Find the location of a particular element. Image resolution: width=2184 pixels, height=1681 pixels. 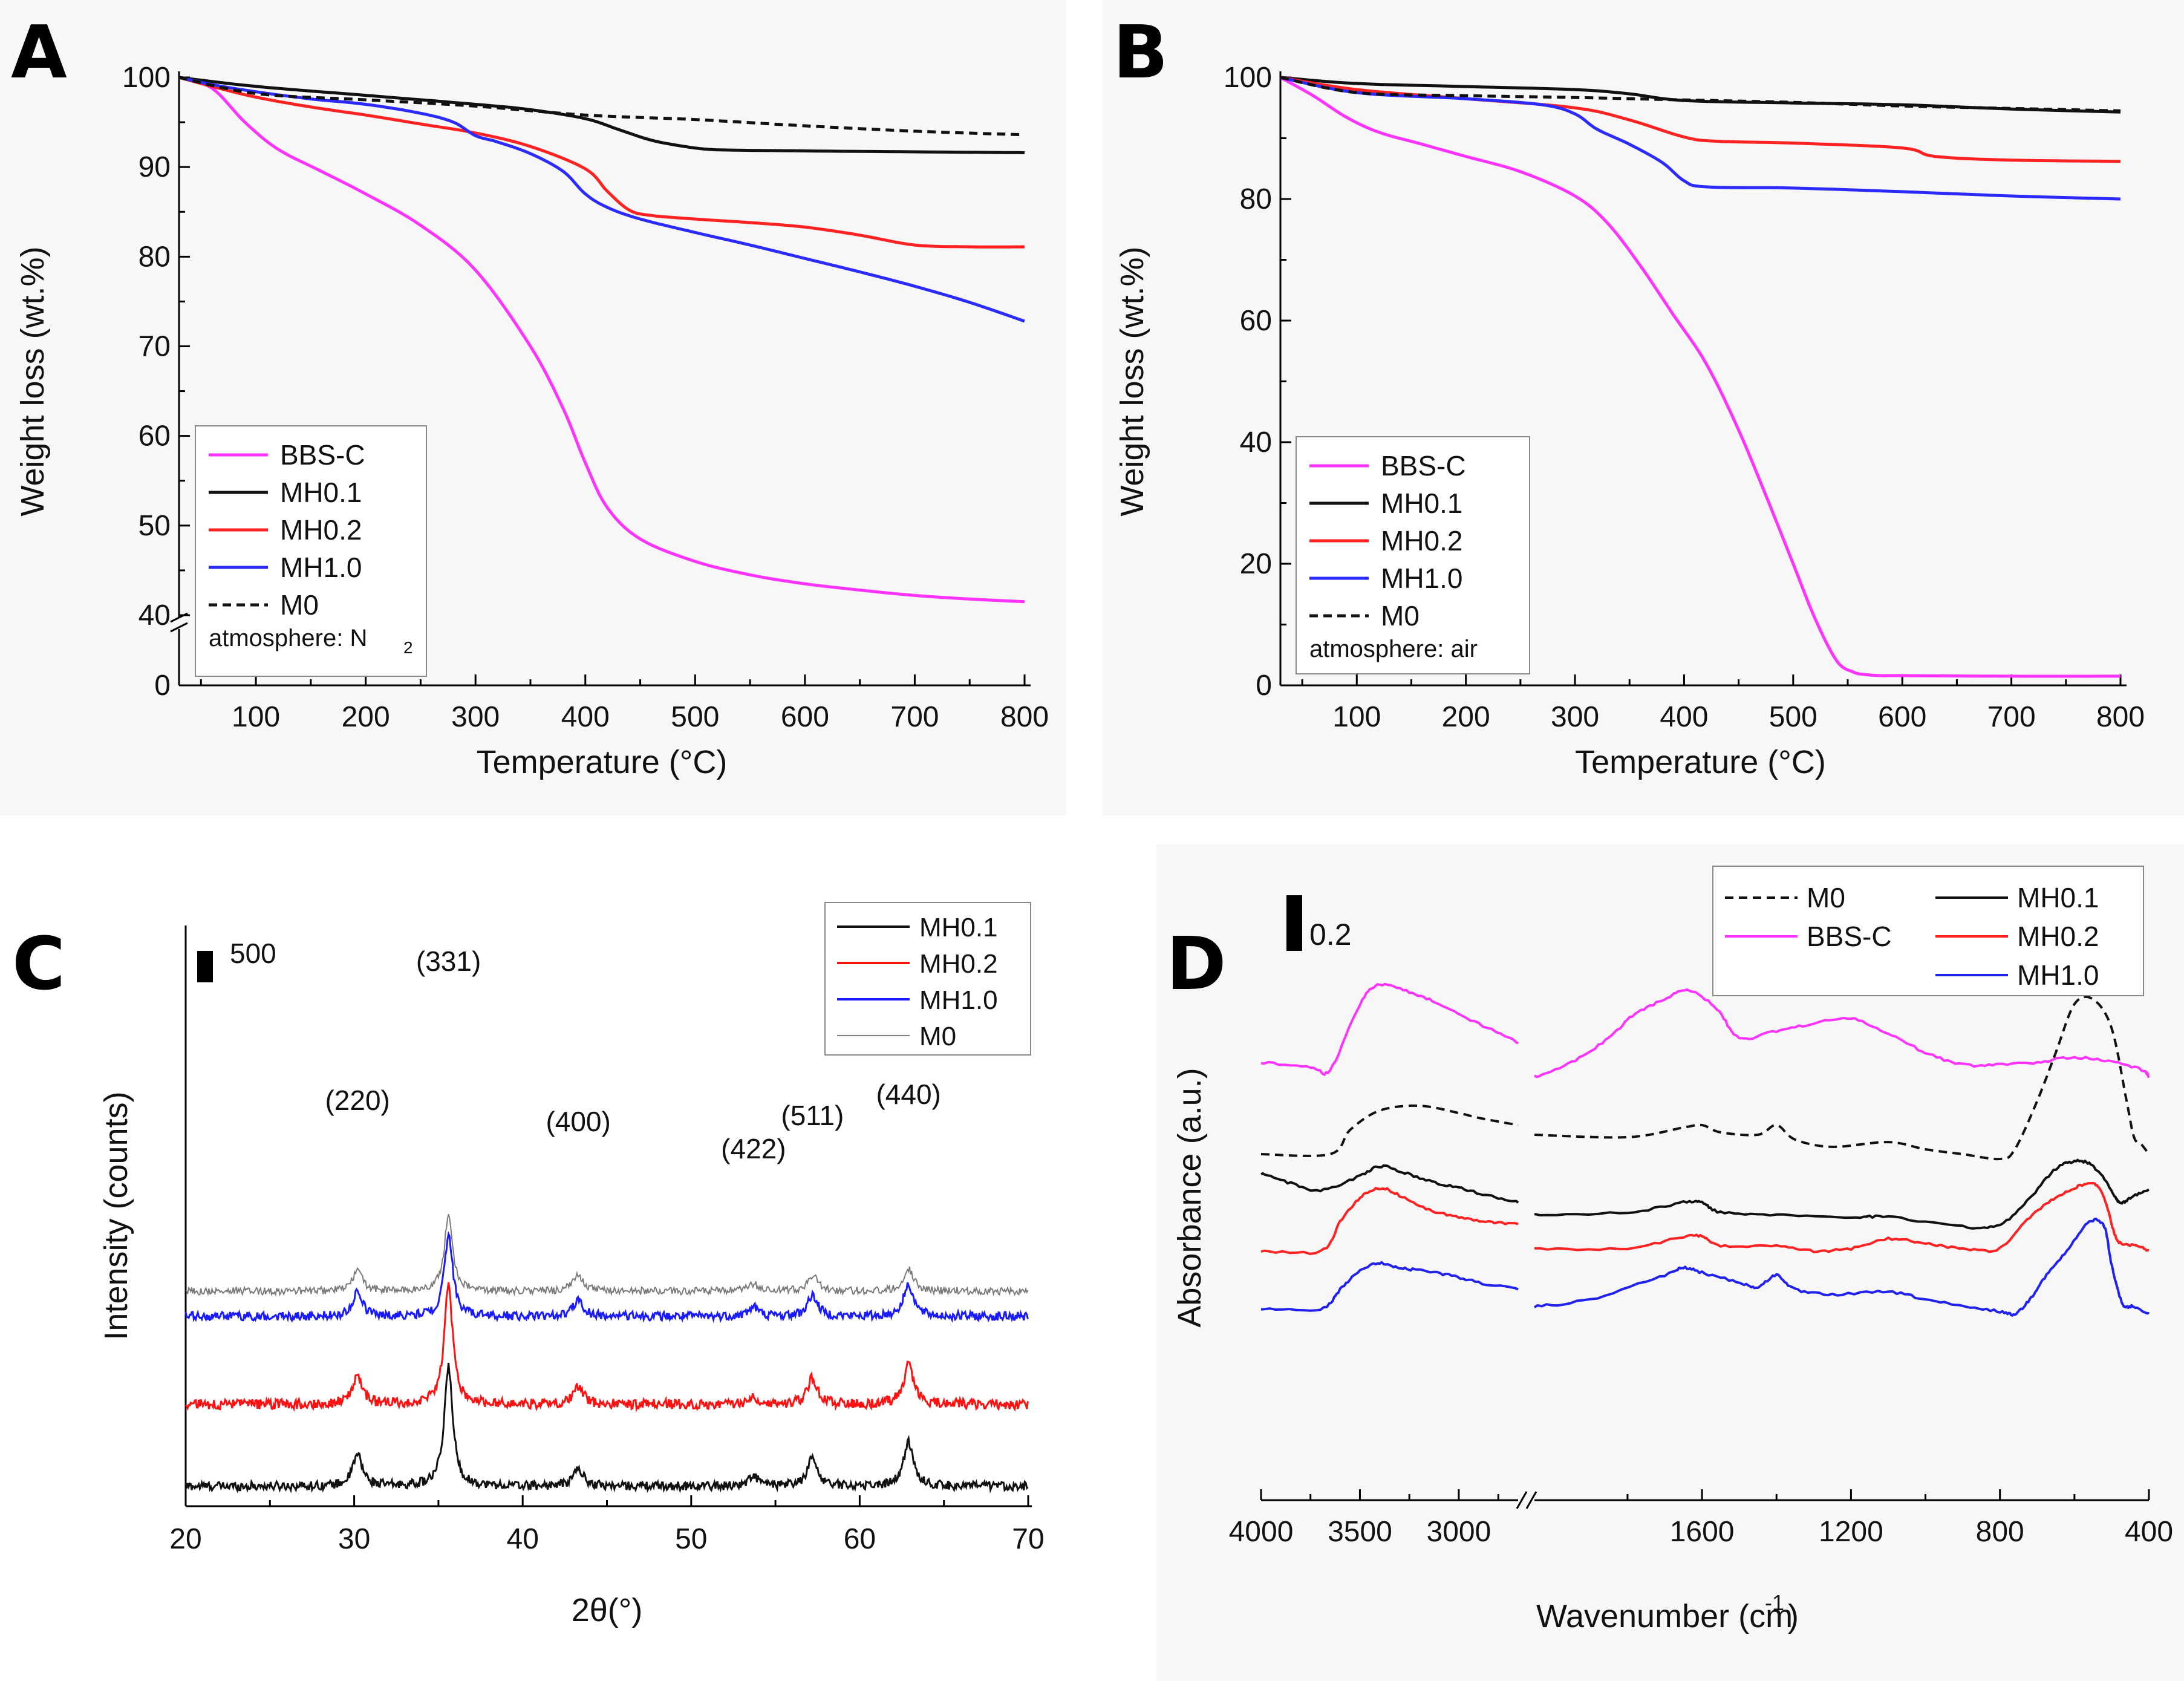

panel-b-series-mh01-line is located at coordinates (1700, 95).